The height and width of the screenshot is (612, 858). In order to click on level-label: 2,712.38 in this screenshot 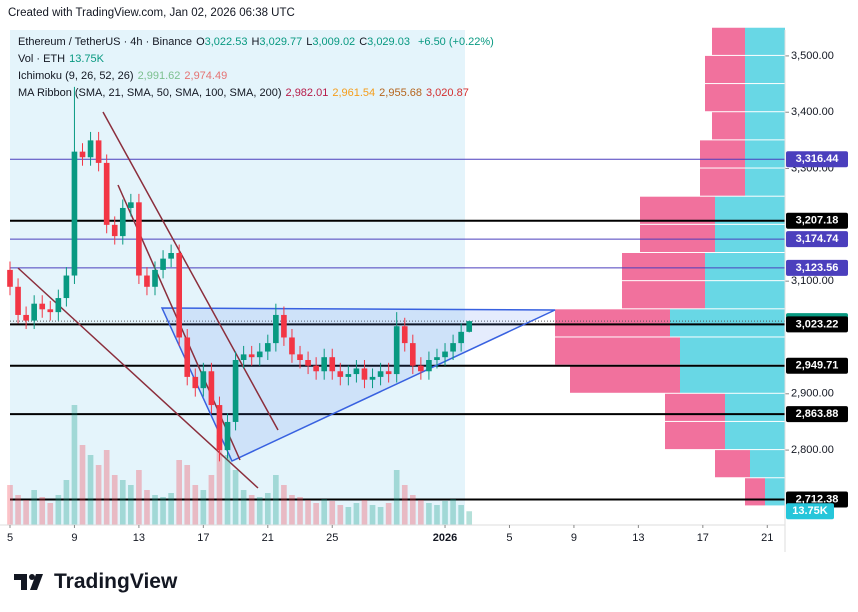, I will do `click(817, 499)`.